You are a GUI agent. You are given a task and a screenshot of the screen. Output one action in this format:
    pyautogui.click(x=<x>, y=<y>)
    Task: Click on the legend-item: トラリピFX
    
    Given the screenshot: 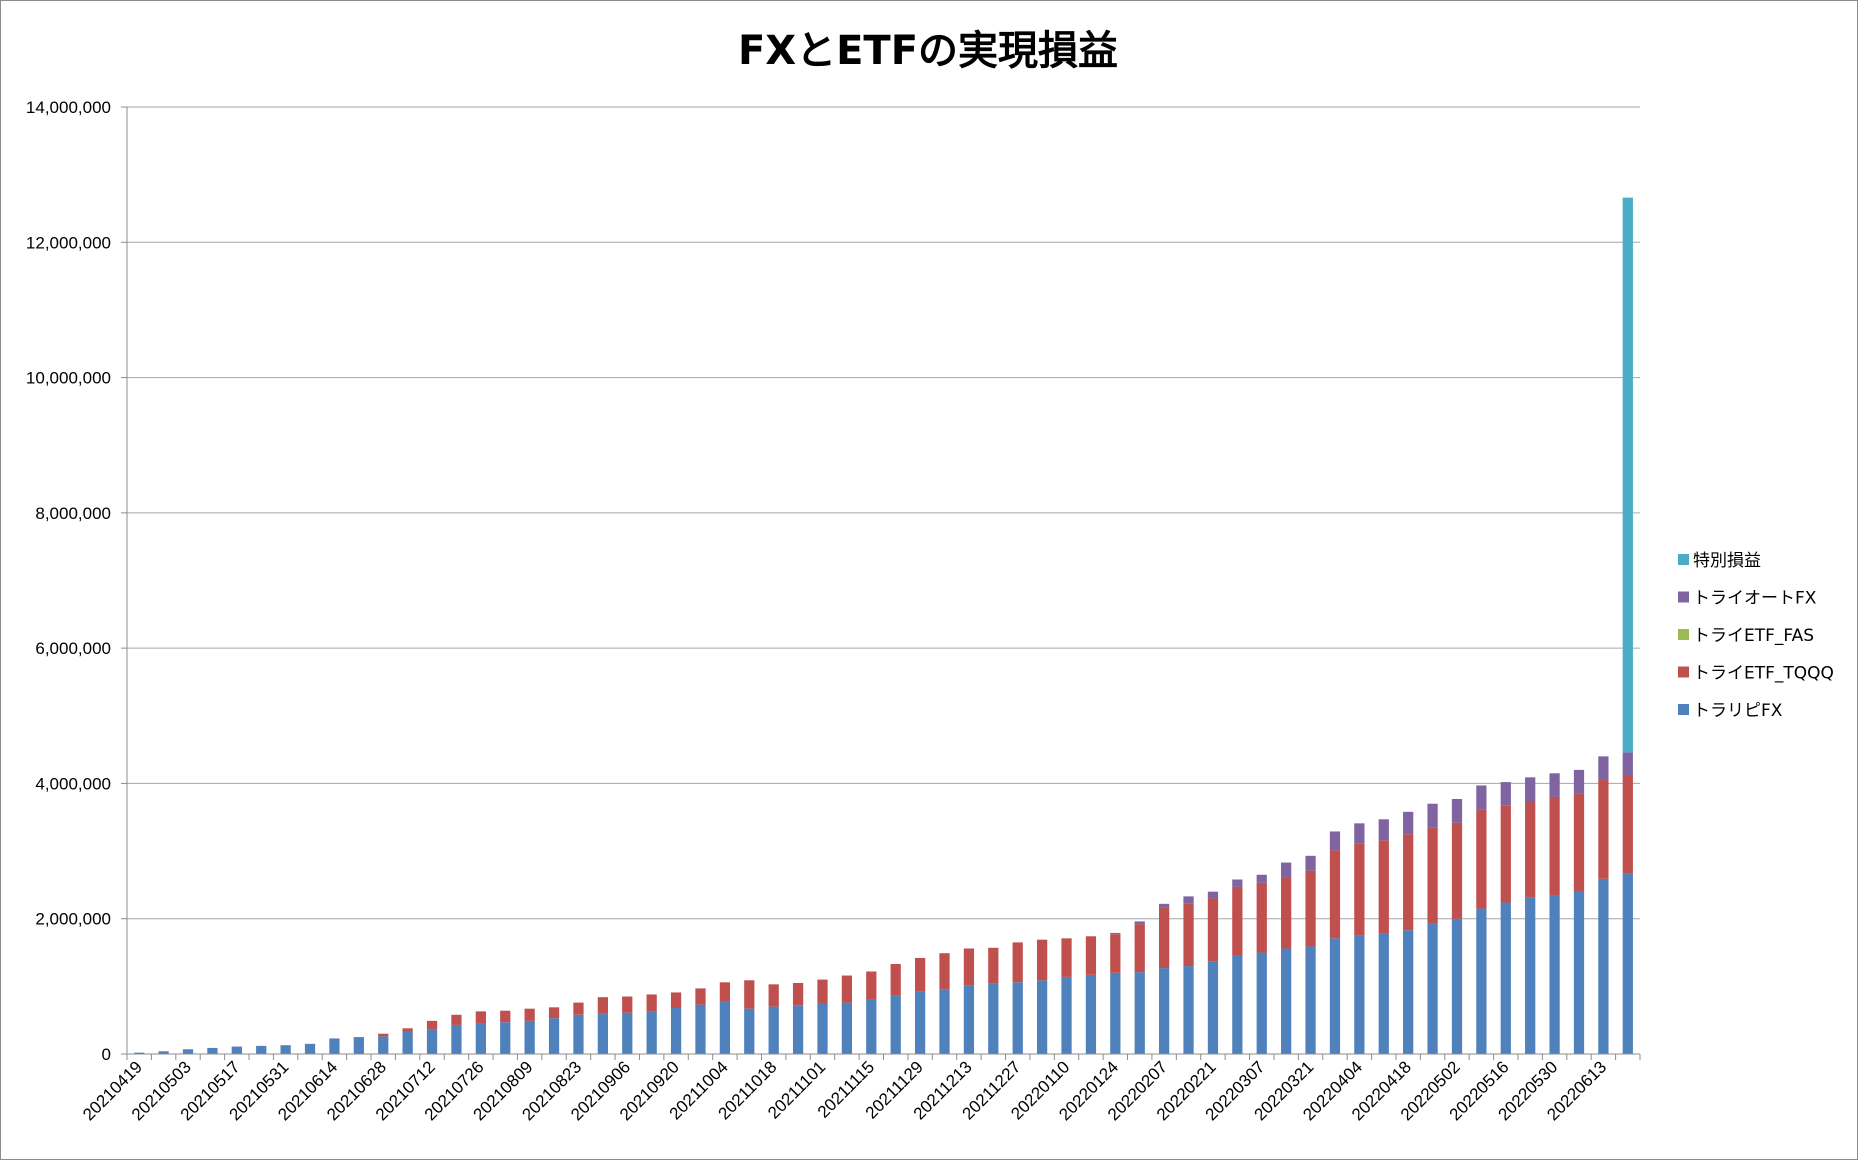 What is the action you would take?
    pyautogui.click(x=1730, y=711)
    